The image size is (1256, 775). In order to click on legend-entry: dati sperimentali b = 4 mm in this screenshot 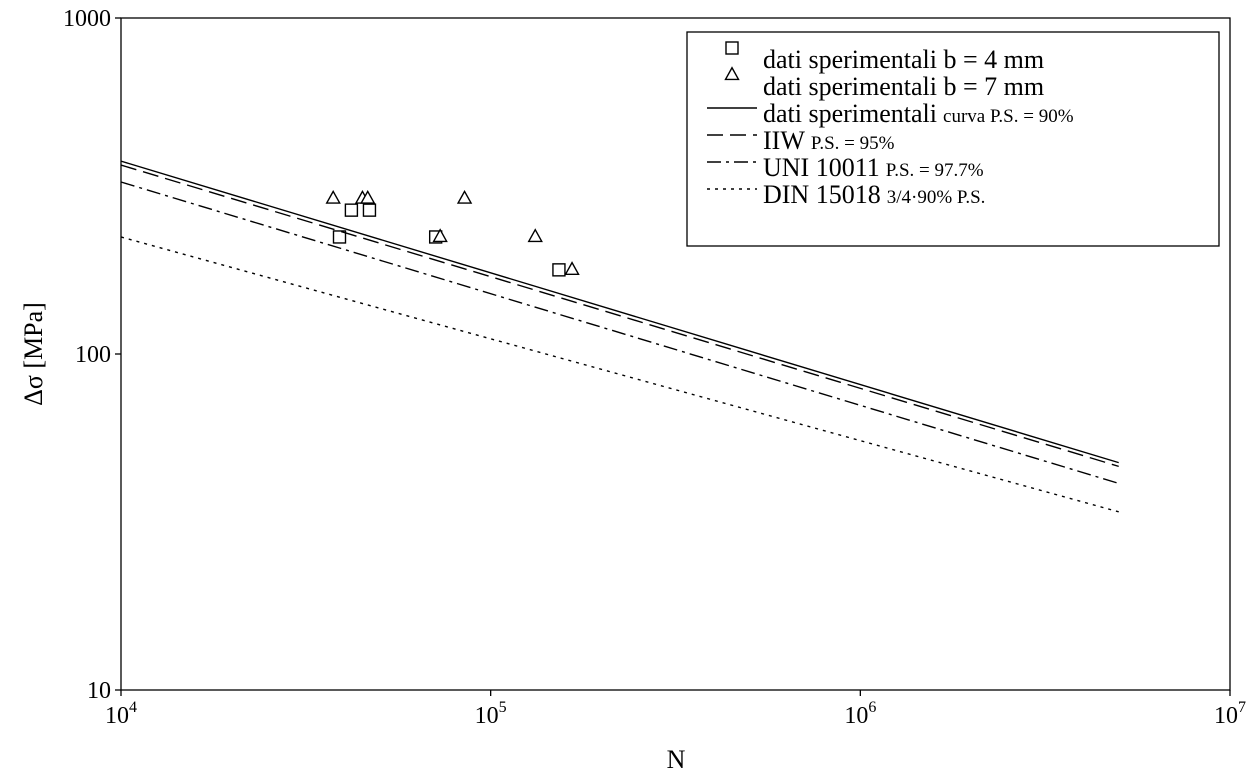, I will do `click(884, 57)`.